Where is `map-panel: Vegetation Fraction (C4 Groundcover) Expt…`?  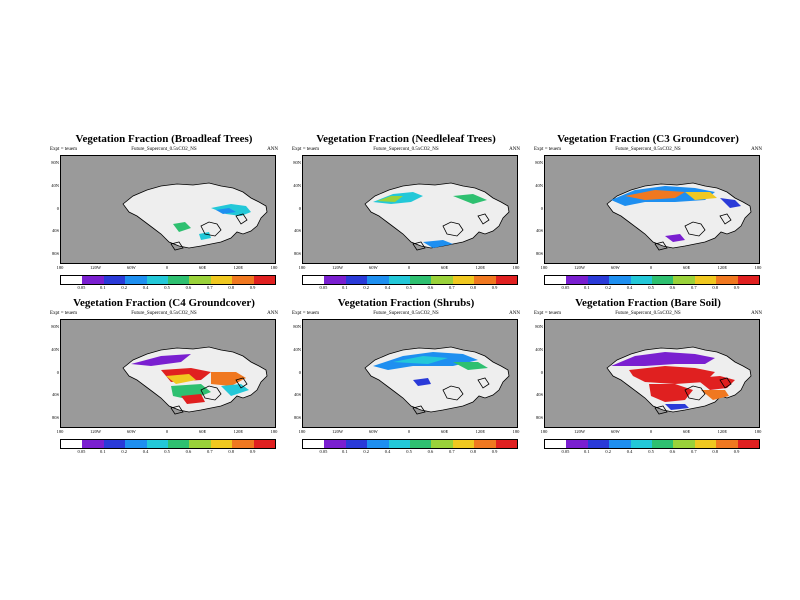
map-panel: Vegetation Fraction (C4 Groundcover) Expt… is located at coordinates (164, 382).